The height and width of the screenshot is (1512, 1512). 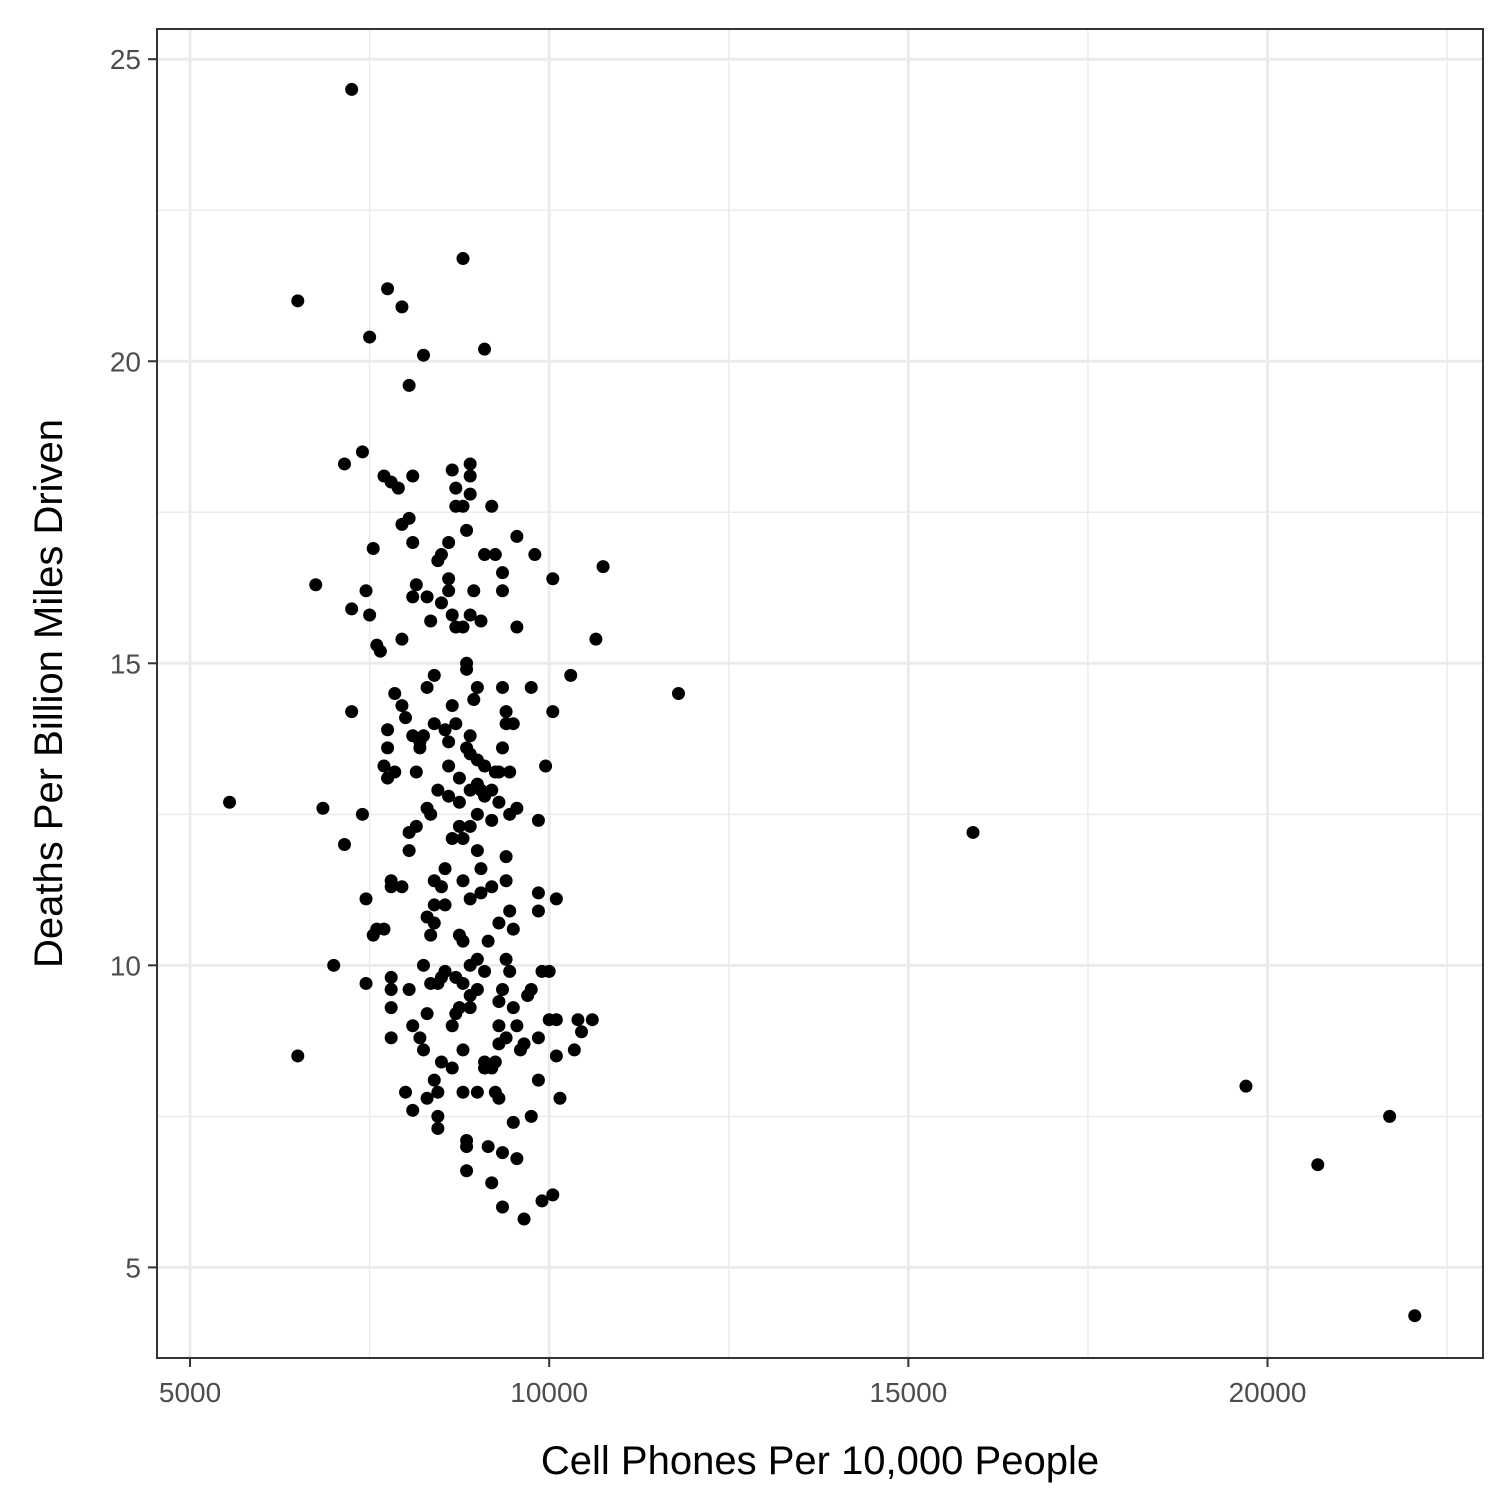 I want to click on x-tick-label: 5000, so click(x=190, y=1392).